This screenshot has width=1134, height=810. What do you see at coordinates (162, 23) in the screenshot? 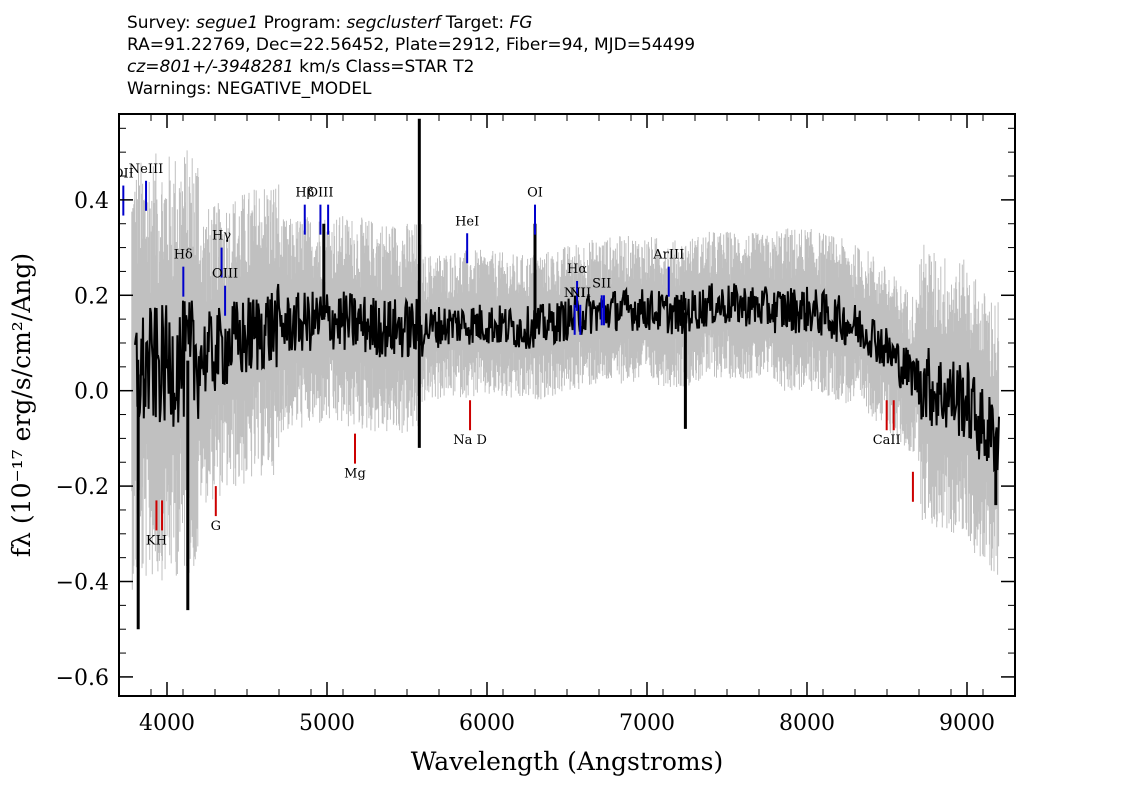
I see `survey-label: Survey:` at bounding box center [162, 23].